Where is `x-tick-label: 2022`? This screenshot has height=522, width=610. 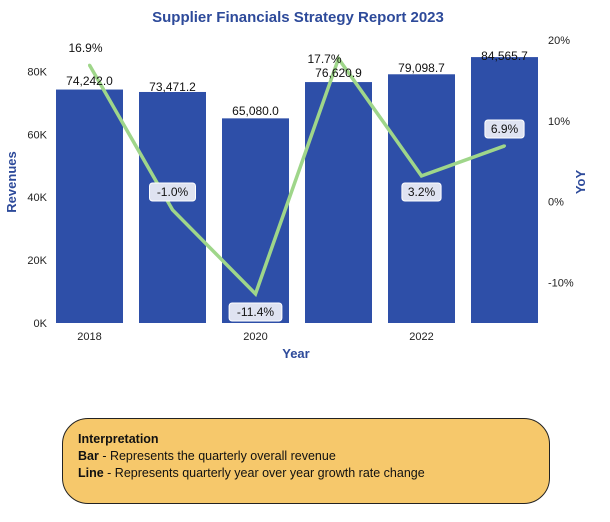
x-tick-label: 2022 is located at coordinates (421, 337).